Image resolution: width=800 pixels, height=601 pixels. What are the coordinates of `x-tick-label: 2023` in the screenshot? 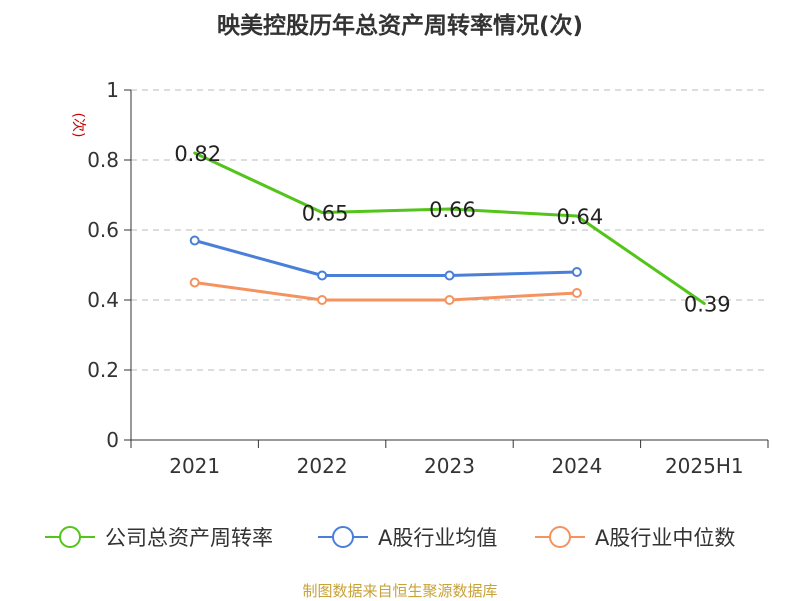 It's located at (449, 466).